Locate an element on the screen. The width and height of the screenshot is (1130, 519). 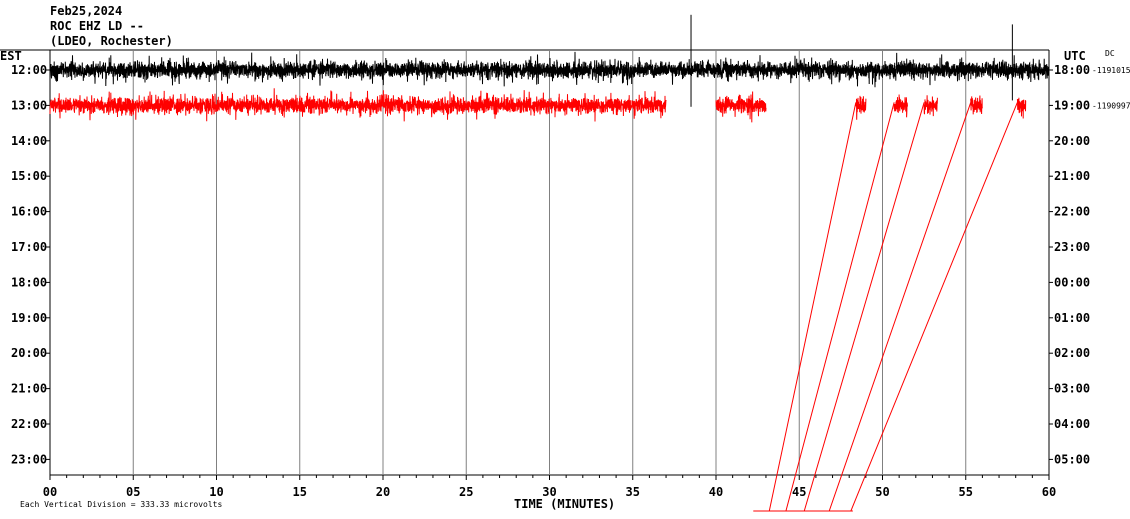
dc-offset-label: -1190997 is located at coordinates (1111, 105).